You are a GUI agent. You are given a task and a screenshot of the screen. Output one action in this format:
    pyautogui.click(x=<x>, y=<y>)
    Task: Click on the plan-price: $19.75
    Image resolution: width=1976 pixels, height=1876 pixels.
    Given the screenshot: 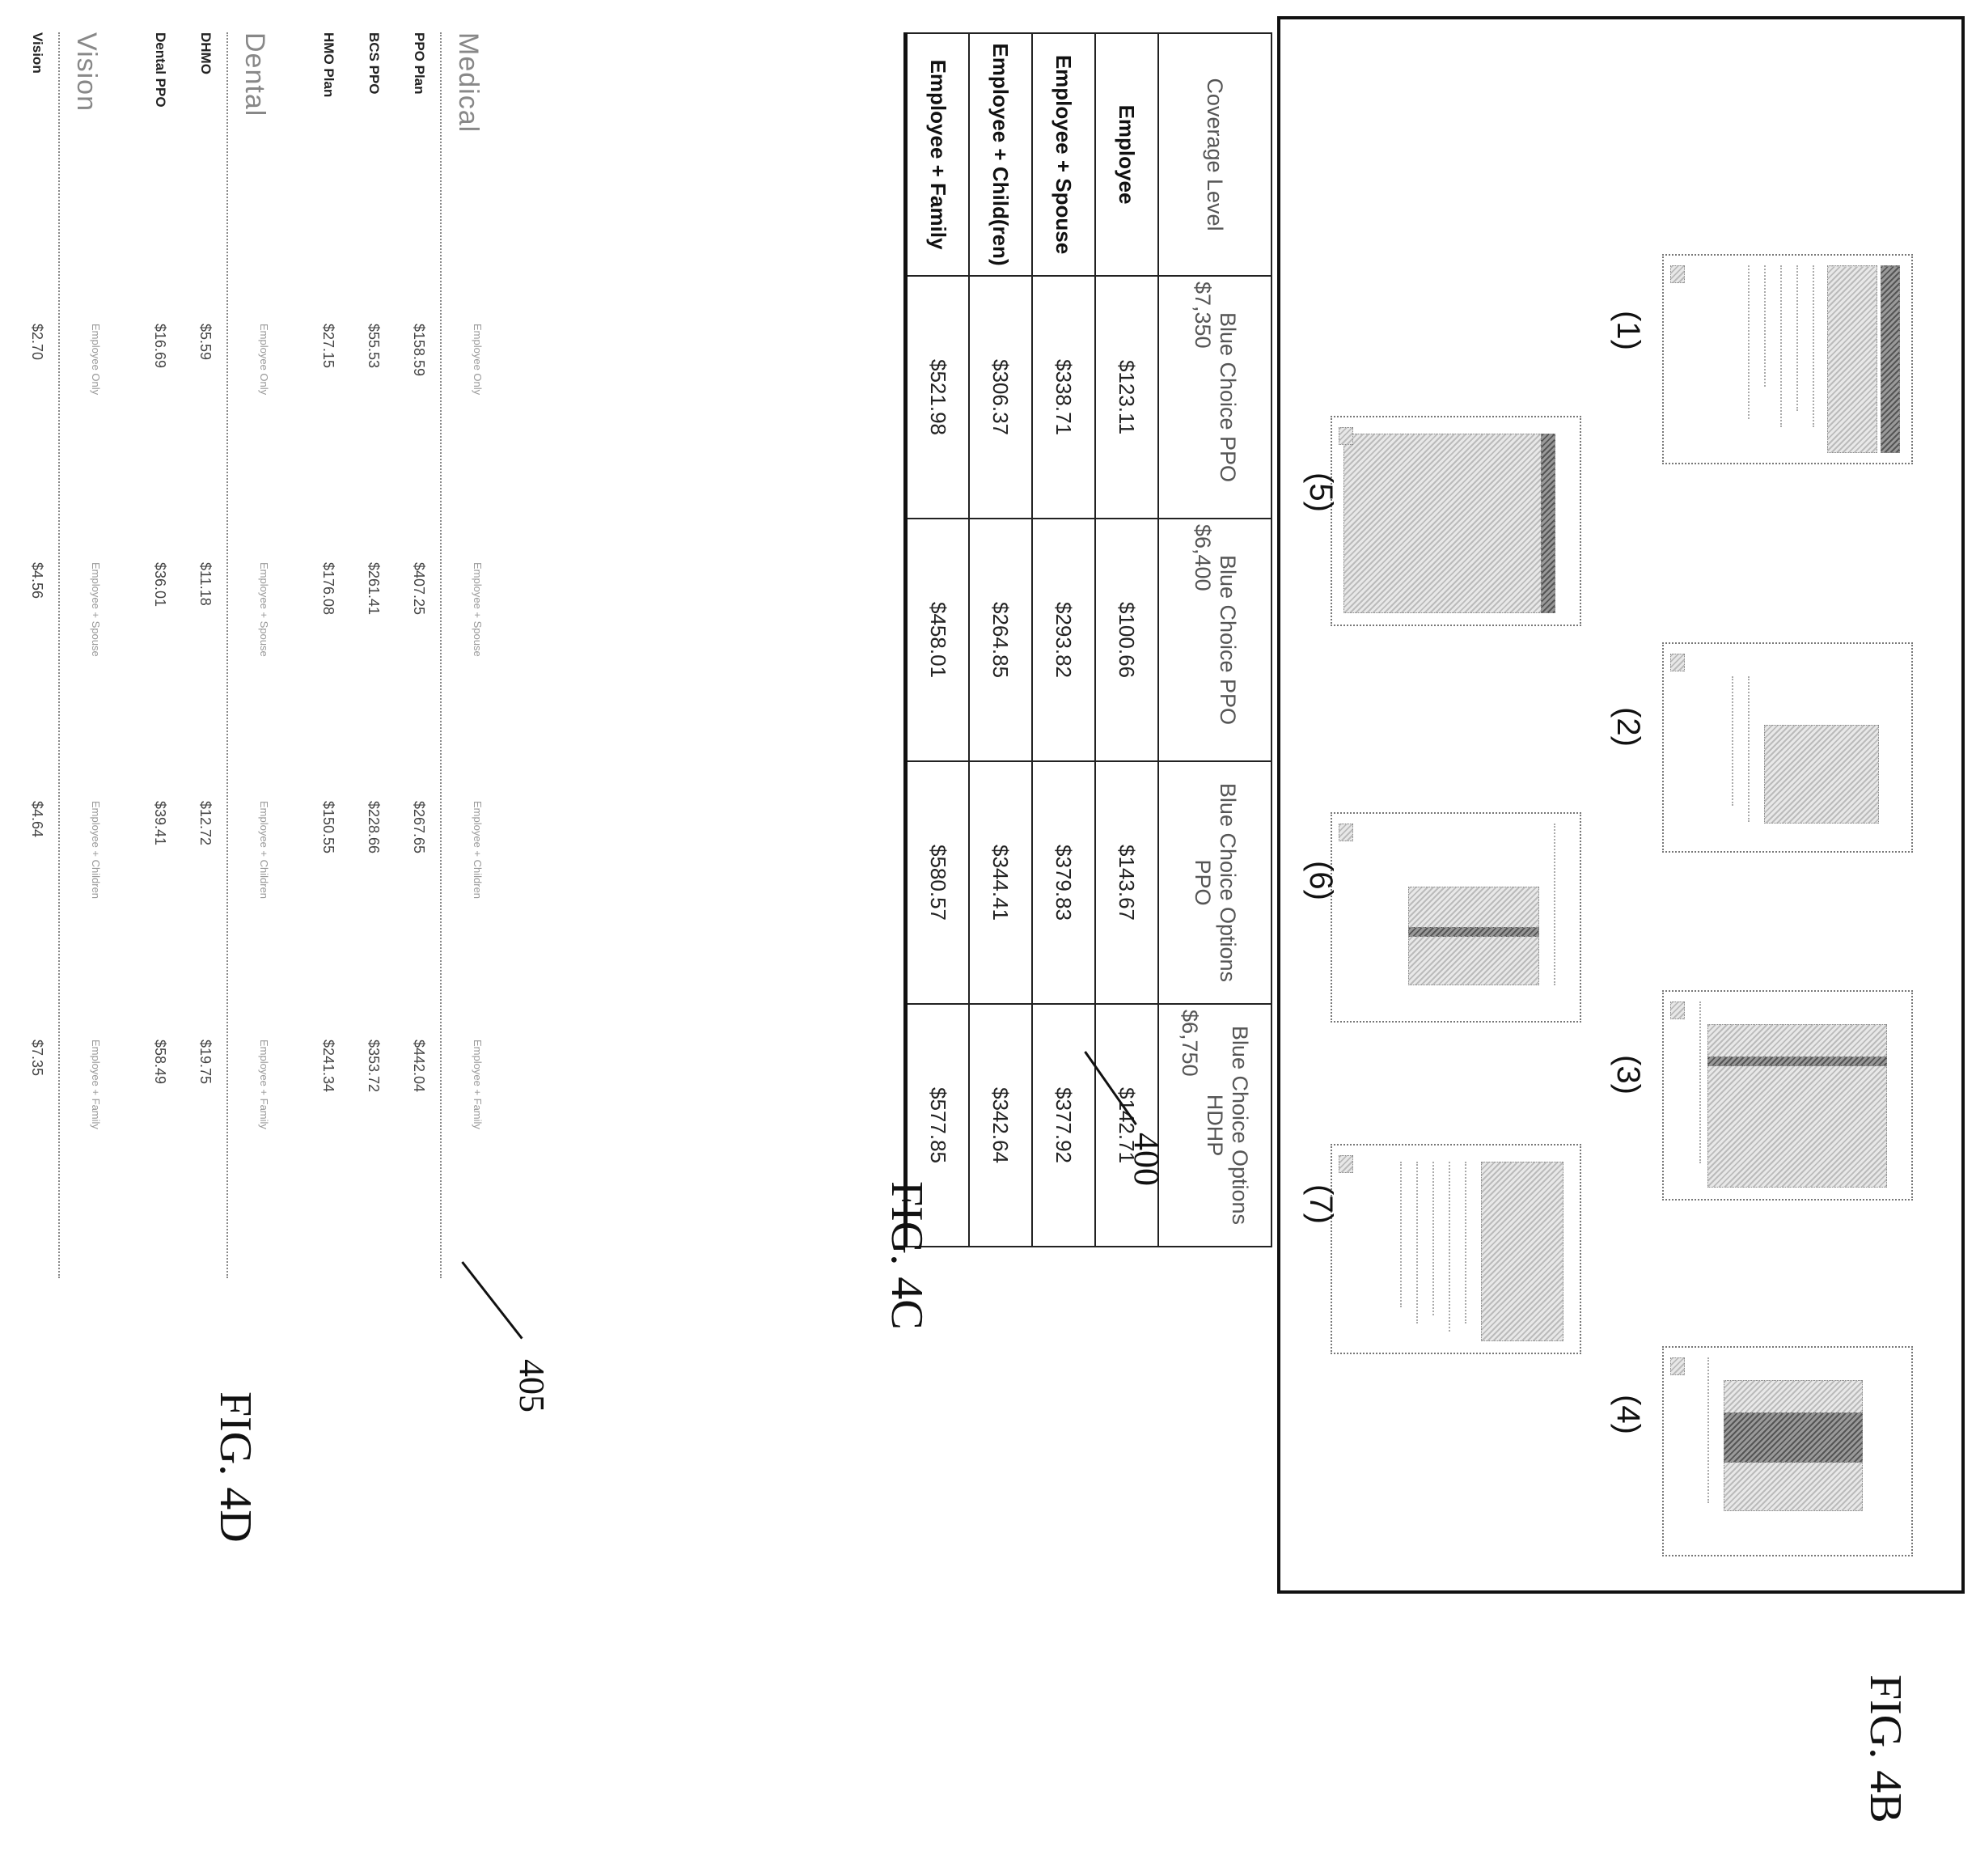 What is the action you would take?
    pyautogui.click(x=206, y=1062)
    